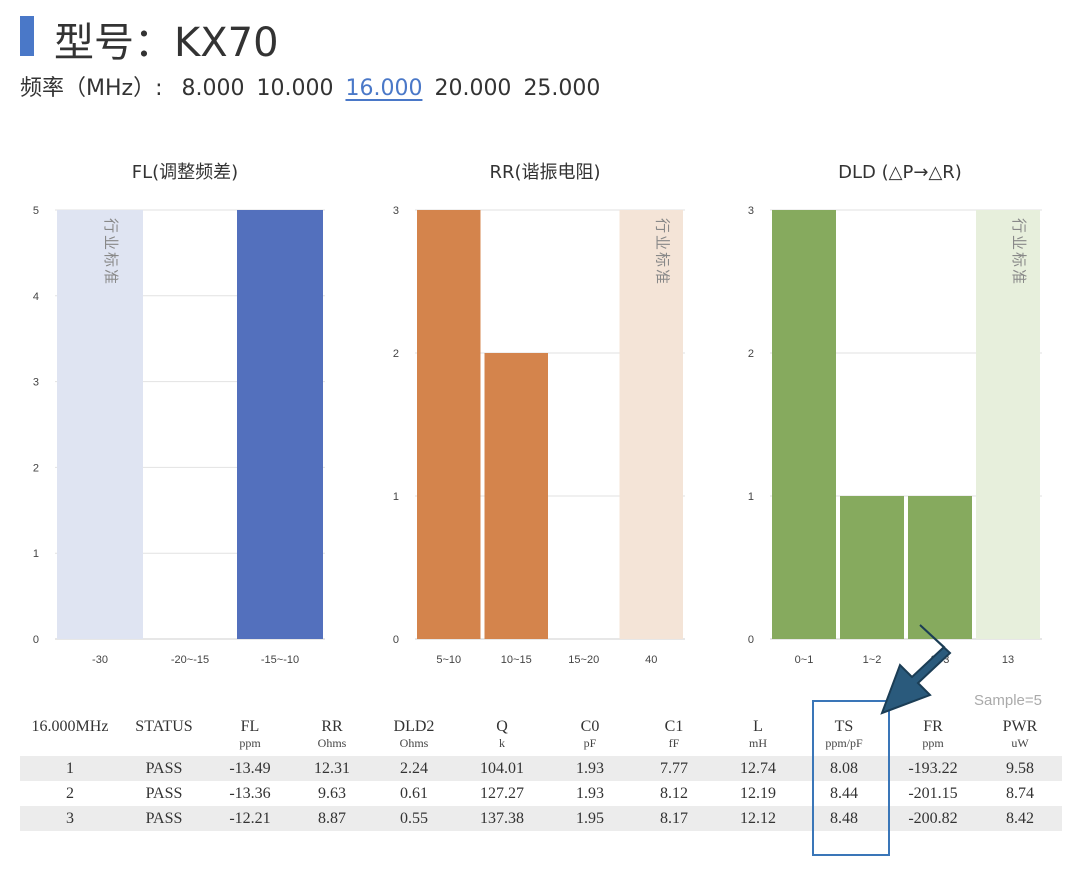 The width and height of the screenshot is (1080, 878). I want to click on column-name: PWR, so click(1020, 726).